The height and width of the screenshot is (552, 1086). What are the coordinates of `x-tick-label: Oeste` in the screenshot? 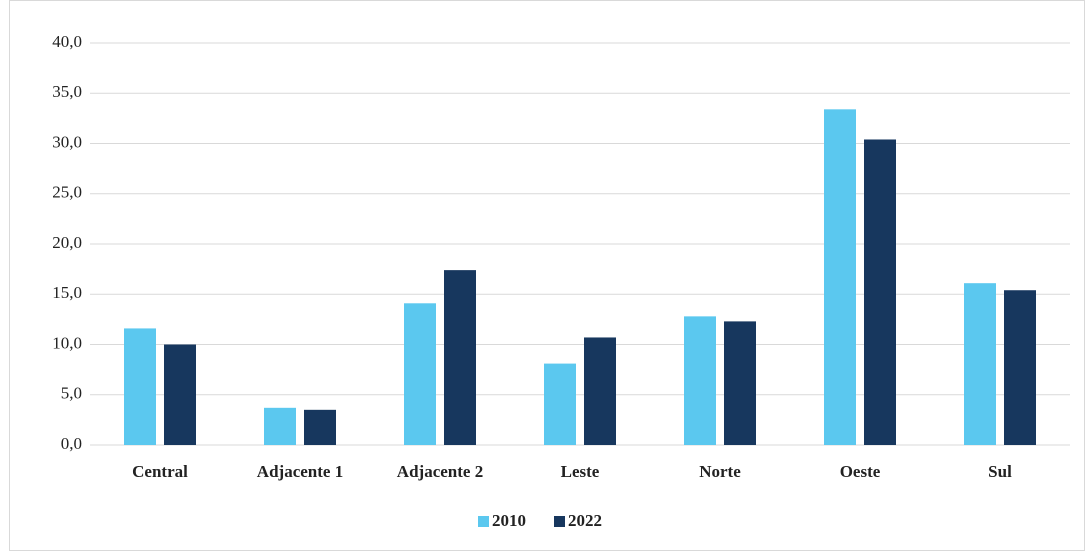 It's located at (860, 471).